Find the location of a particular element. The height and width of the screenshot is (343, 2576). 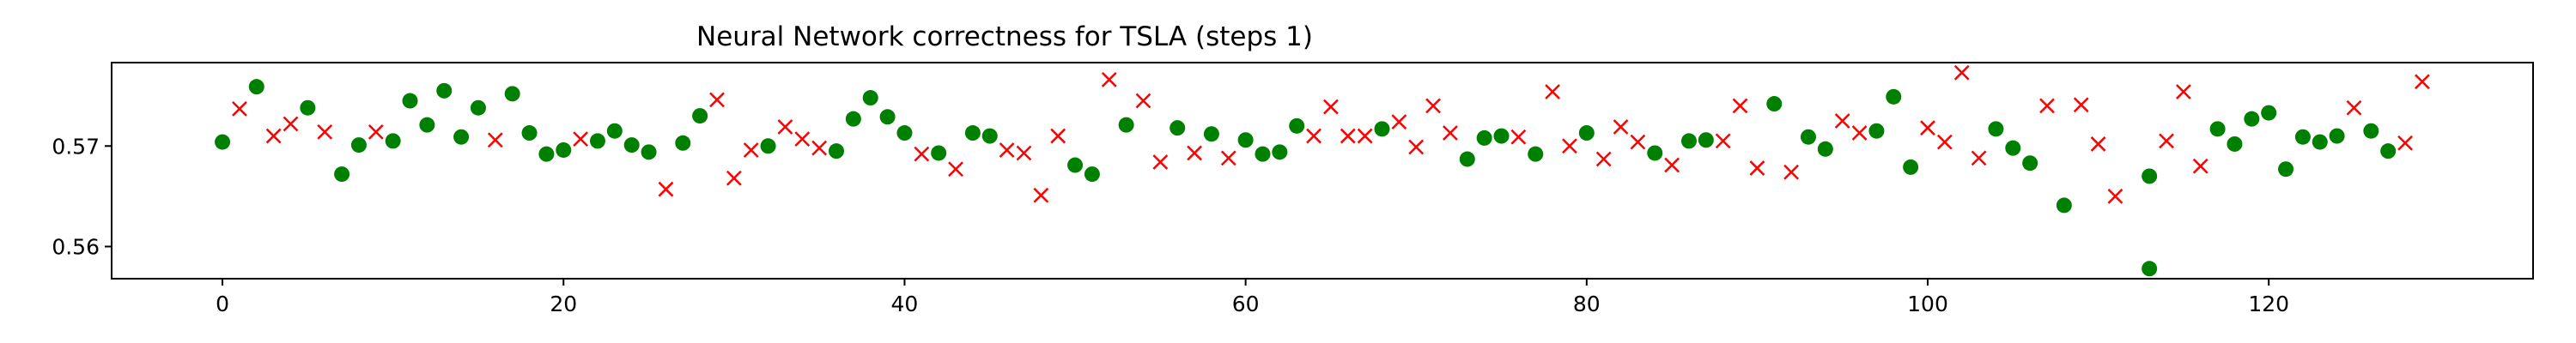

y-tick-label: 0.57 is located at coordinates (76, 147).